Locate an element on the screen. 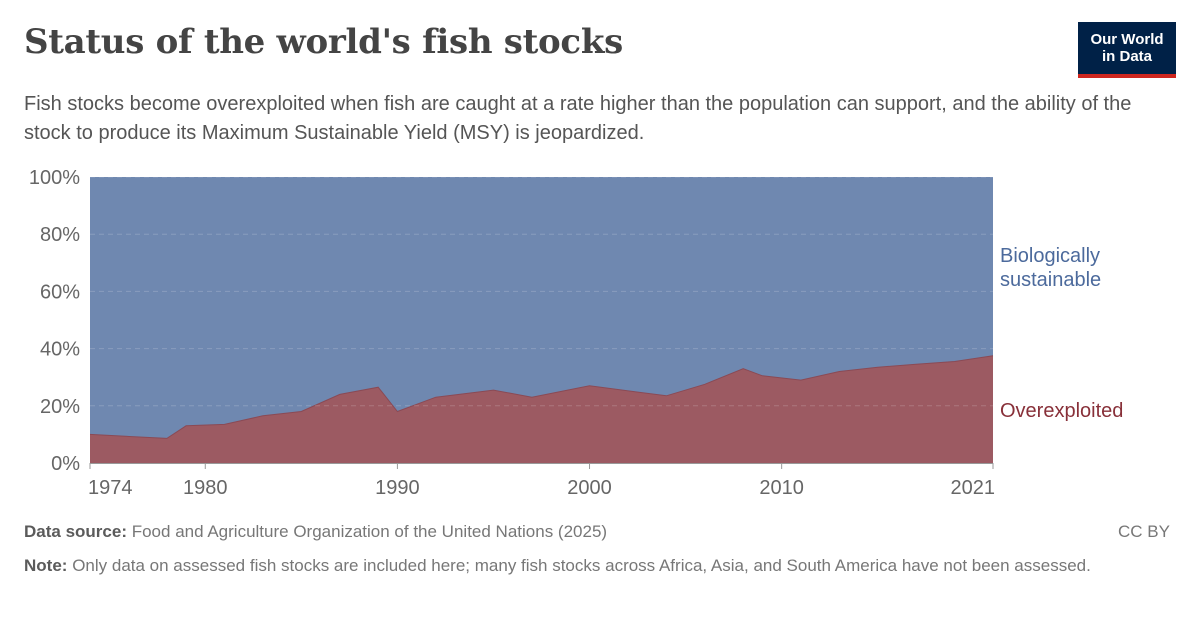 The width and height of the screenshot is (1200, 627). source-label: Data source: is located at coordinates (75, 531).